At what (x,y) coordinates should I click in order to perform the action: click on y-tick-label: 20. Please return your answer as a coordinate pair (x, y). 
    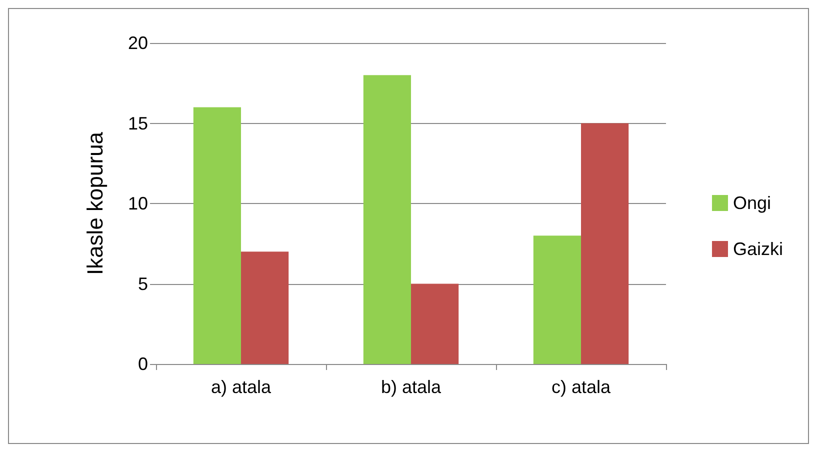
    Looking at the image, I should click on (138, 43).